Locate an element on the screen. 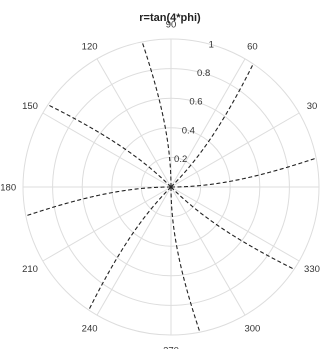 The width and height of the screenshot is (329, 354). radial-tick-label: 0.2 is located at coordinates (180, 159).